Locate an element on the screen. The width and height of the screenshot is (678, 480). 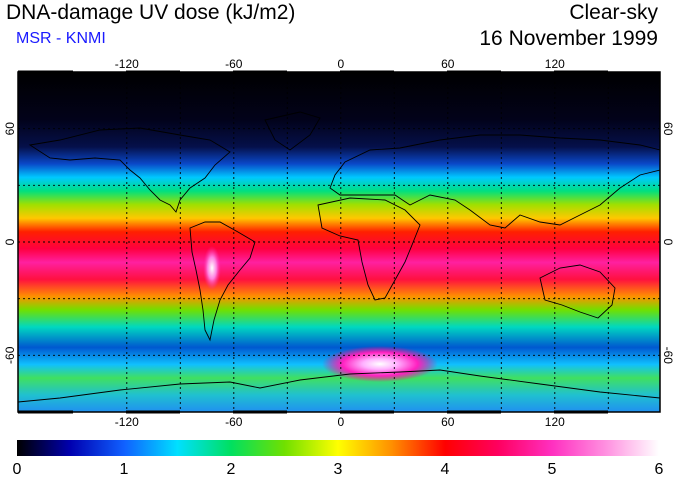
lon-label-top: 0 is located at coordinates (340, 64).